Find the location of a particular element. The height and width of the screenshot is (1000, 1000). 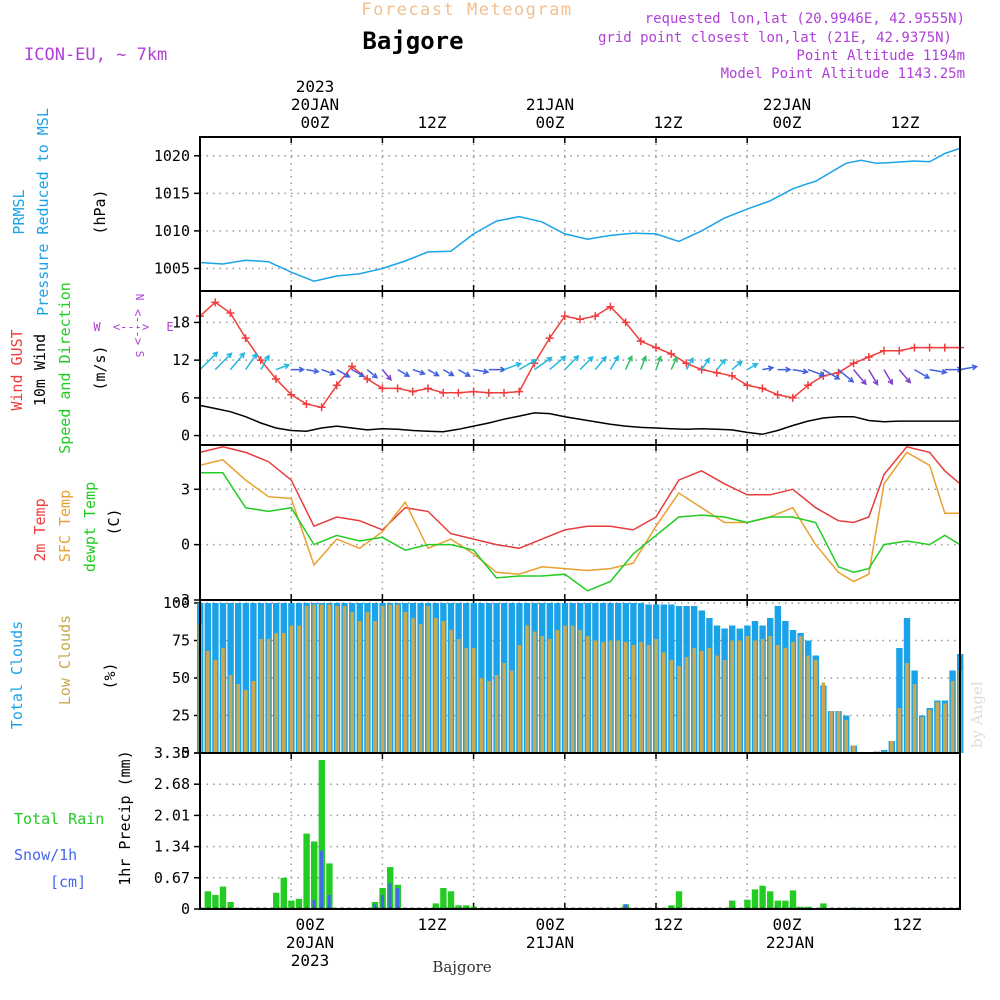

wind-speed-line is located at coordinates (579, 420).